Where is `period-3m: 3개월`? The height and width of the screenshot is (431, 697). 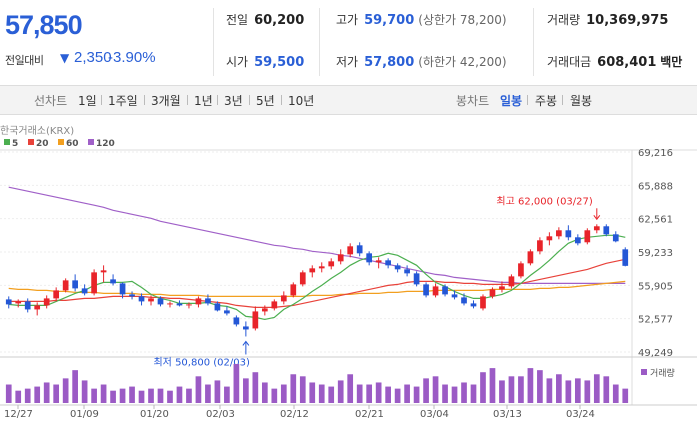
period-3m: 3개월 is located at coordinates (166, 101).